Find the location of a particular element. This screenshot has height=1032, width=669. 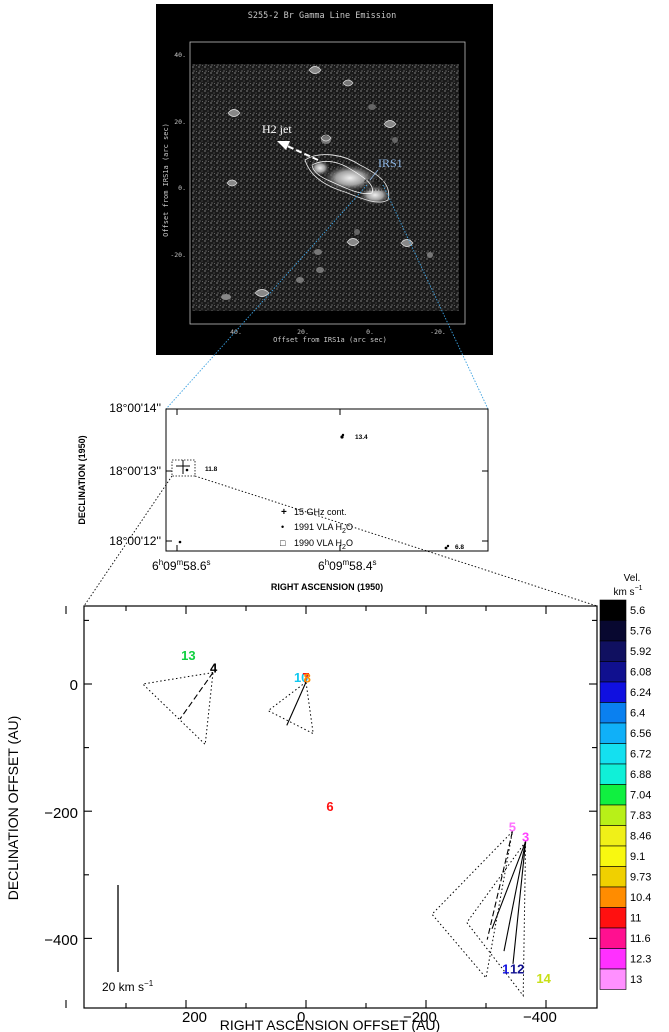

colorbar-units: km s−1 is located at coordinates (627, 591).